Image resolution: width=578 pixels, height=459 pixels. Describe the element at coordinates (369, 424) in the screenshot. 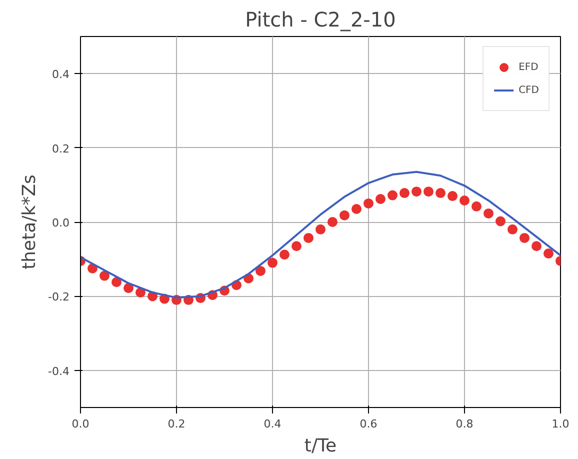

I see `x-tick-label: 0.6` at that location.